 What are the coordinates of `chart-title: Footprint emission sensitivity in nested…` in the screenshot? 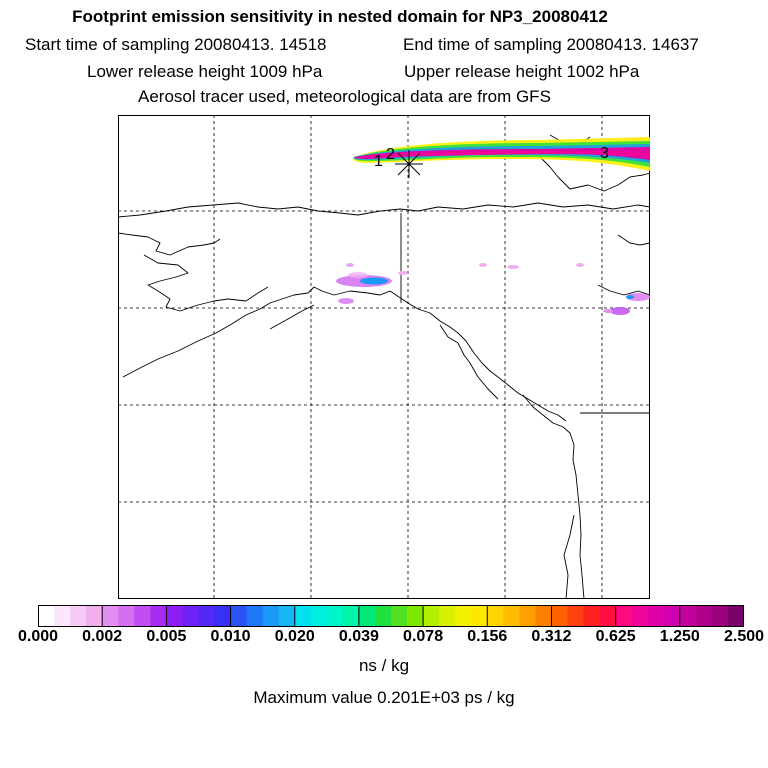 It's located at (340, 16).